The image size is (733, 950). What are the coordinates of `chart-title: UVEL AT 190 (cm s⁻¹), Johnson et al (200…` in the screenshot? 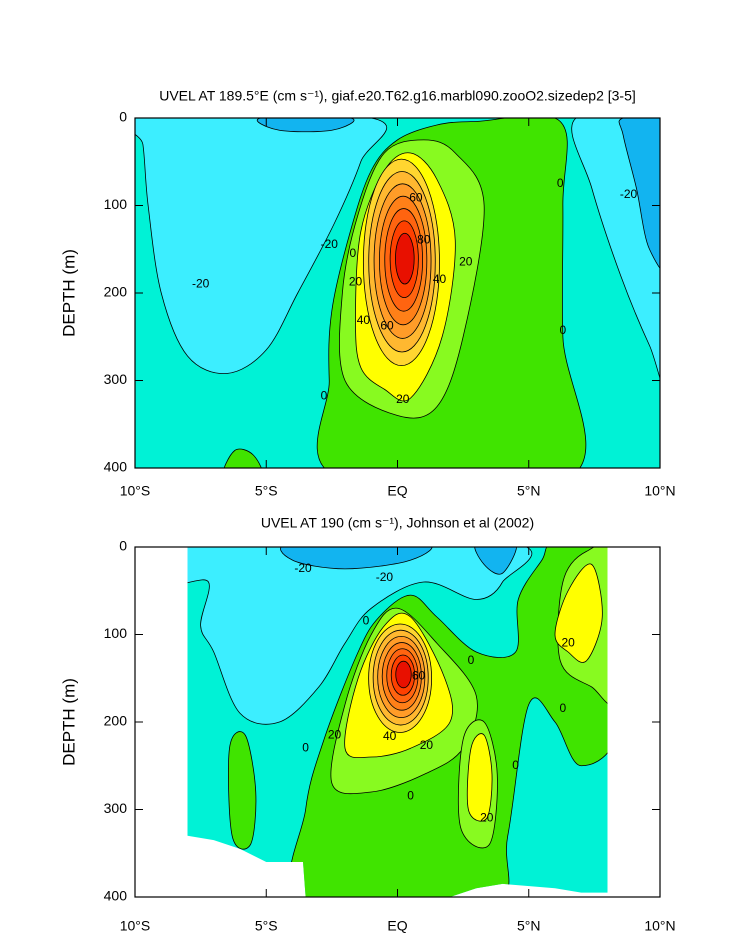 It's located at (397, 523).